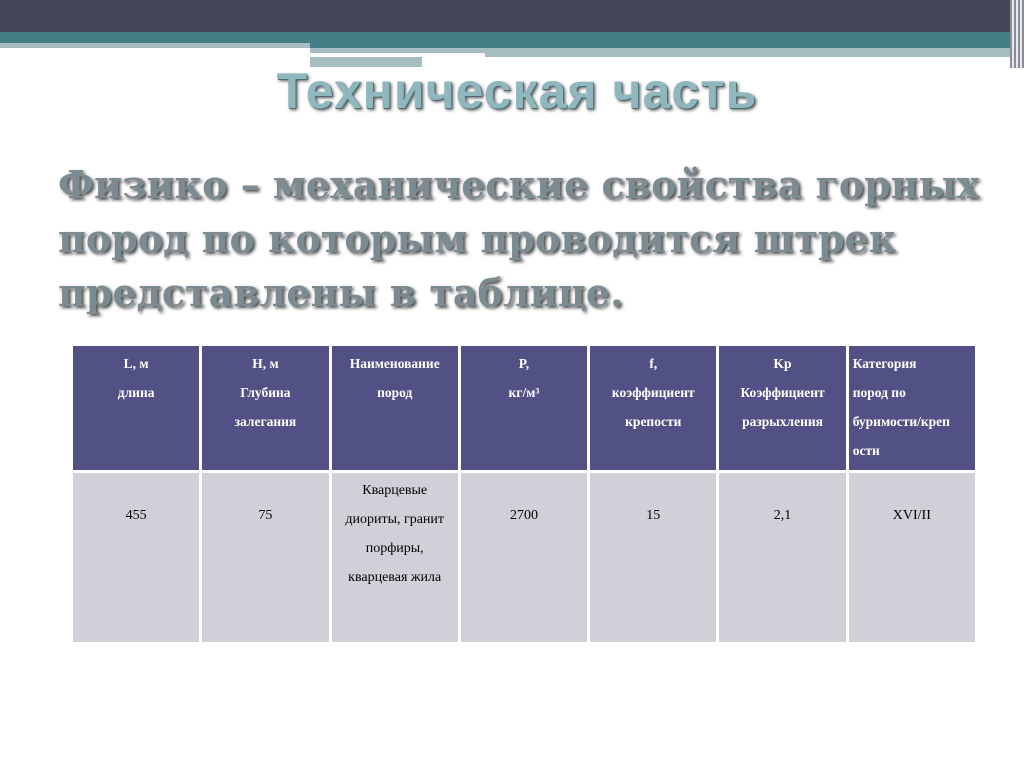 The height and width of the screenshot is (767, 1024). I want to click on header-hardness: f, коэффициент крепости, so click(653, 408).